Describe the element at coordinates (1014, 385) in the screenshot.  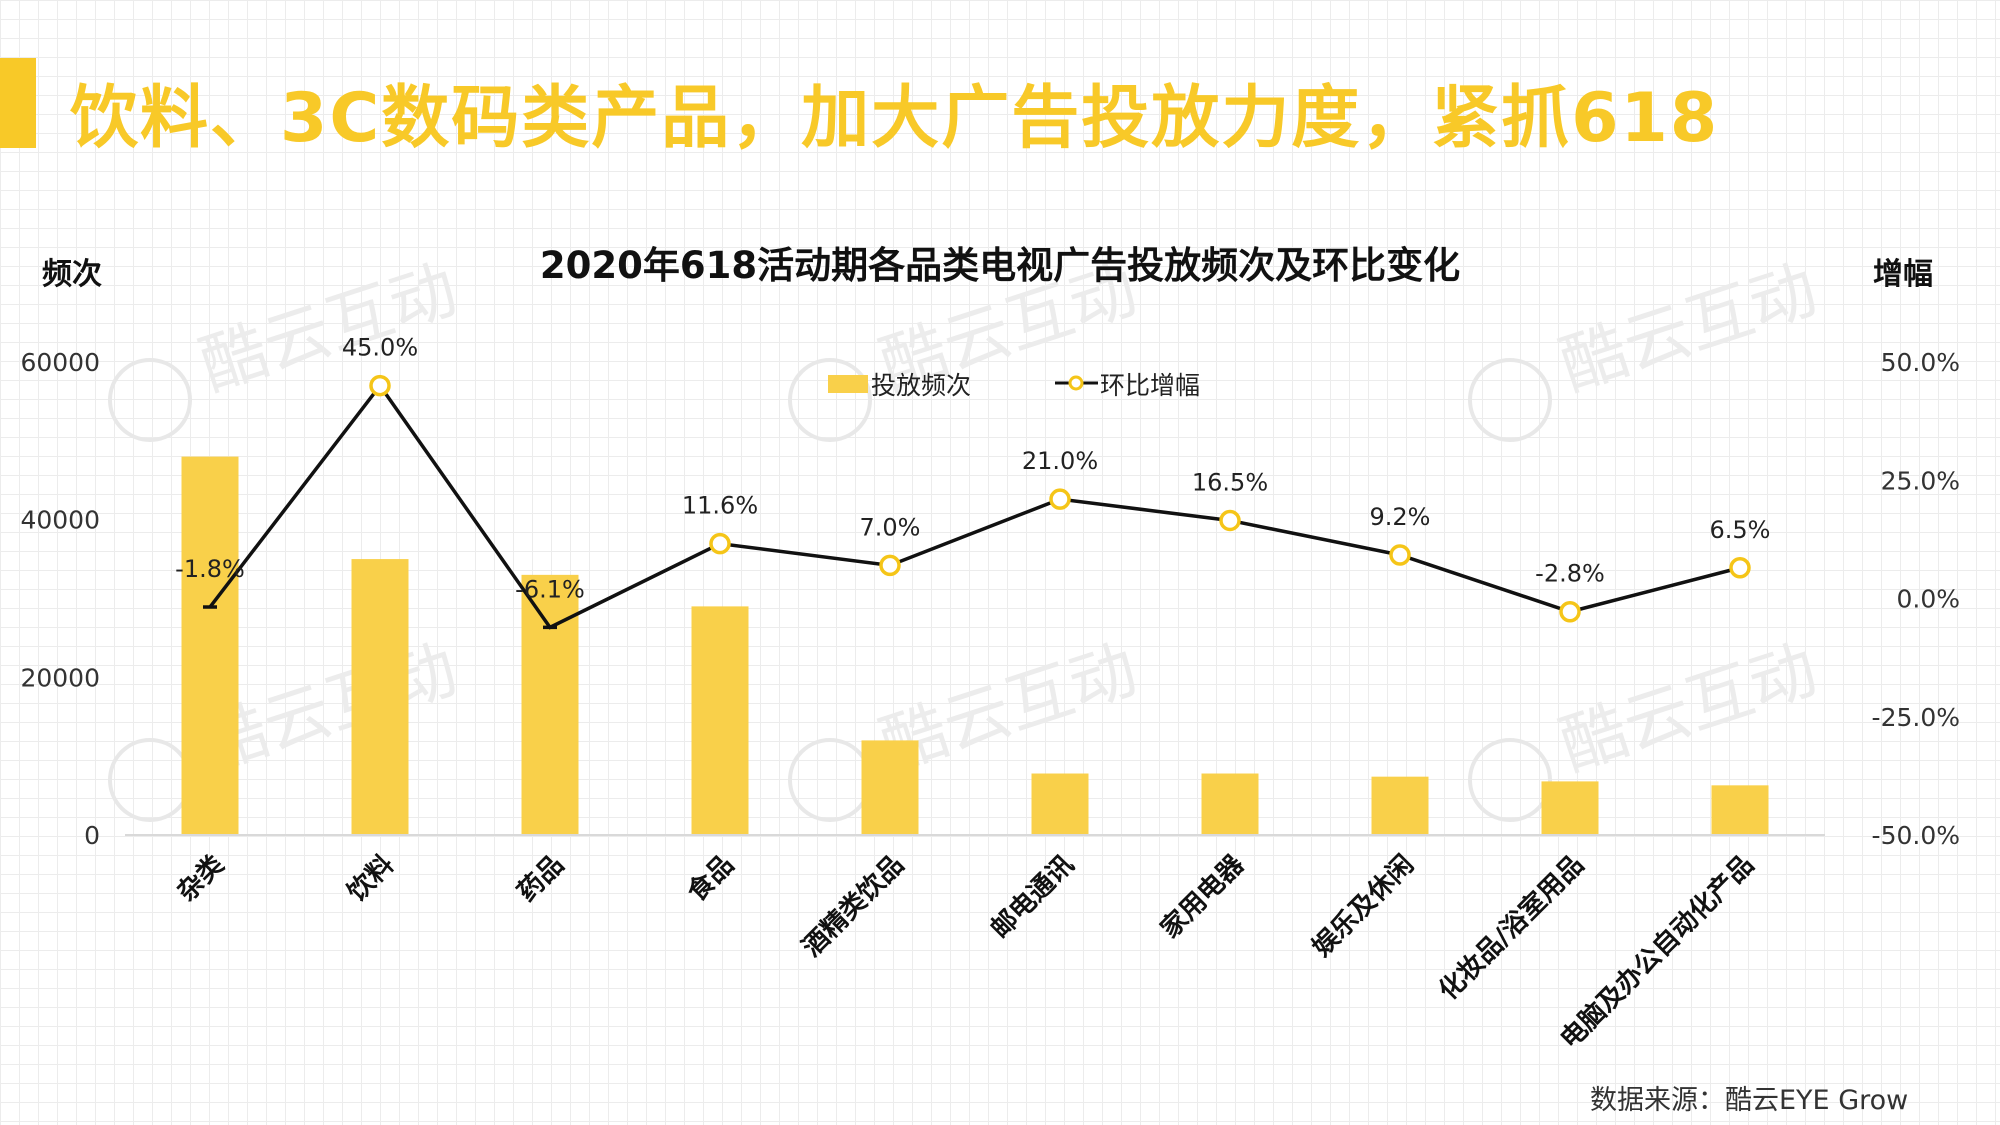
I see `legend: 投放频次 环比增幅` at that location.